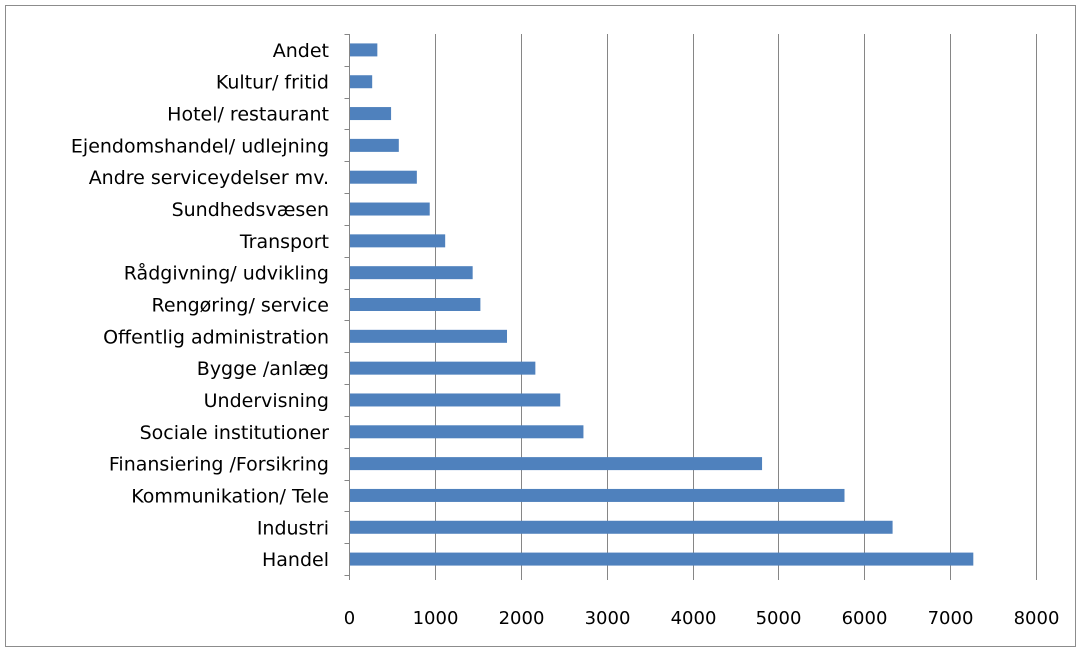 The image size is (1081, 652). Describe the element at coordinates (284, 242) in the screenshot. I see `category-label: Transport` at that location.